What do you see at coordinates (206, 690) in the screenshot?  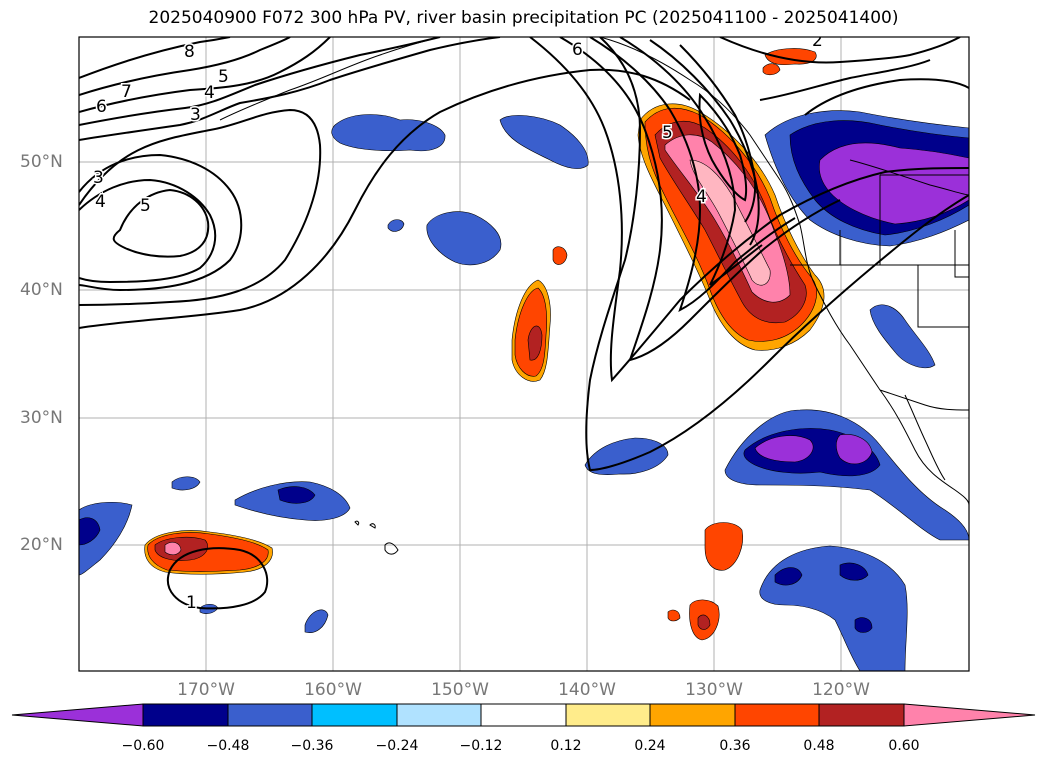 I see `lon-label: 170°W` at bounding box center [206, 690].